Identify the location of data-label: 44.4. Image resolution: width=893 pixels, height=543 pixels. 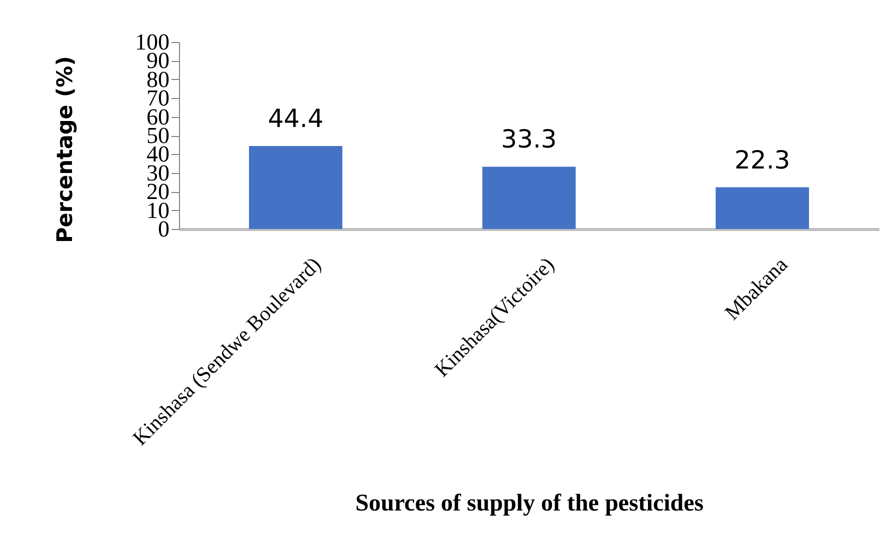
(296, 118).